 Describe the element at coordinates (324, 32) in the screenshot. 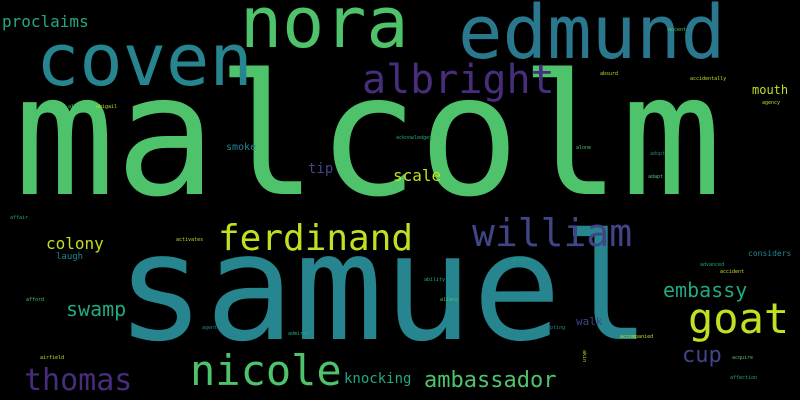

I see `word-nora: nora` at that location.